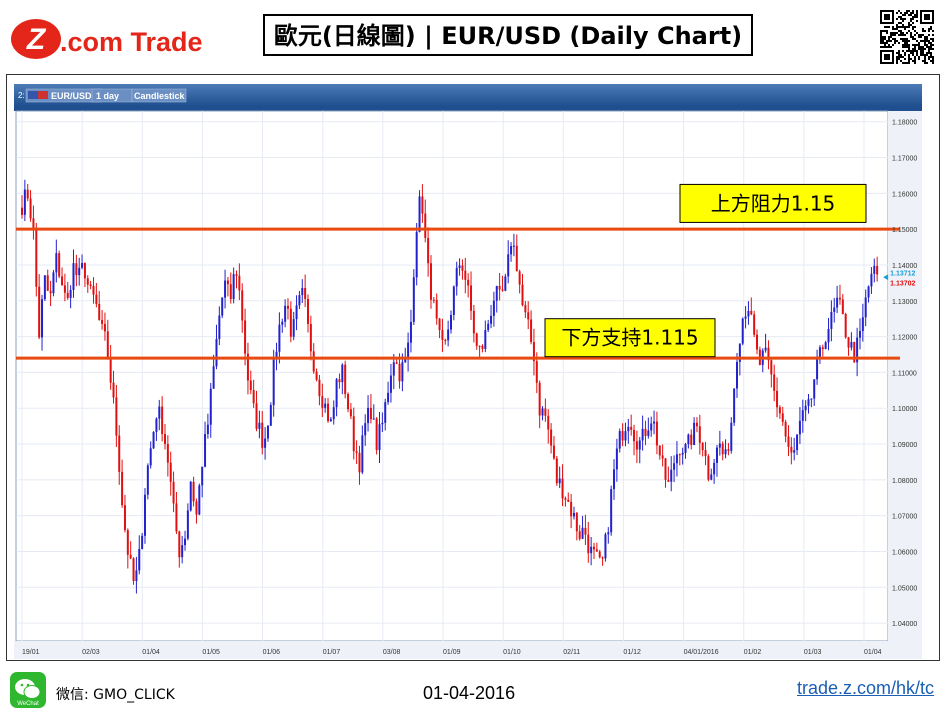  What do you see at coordinates (151, 652) in the screenshot?
I see `x-tick-label: 01/04` at bounding box center [151, 652].